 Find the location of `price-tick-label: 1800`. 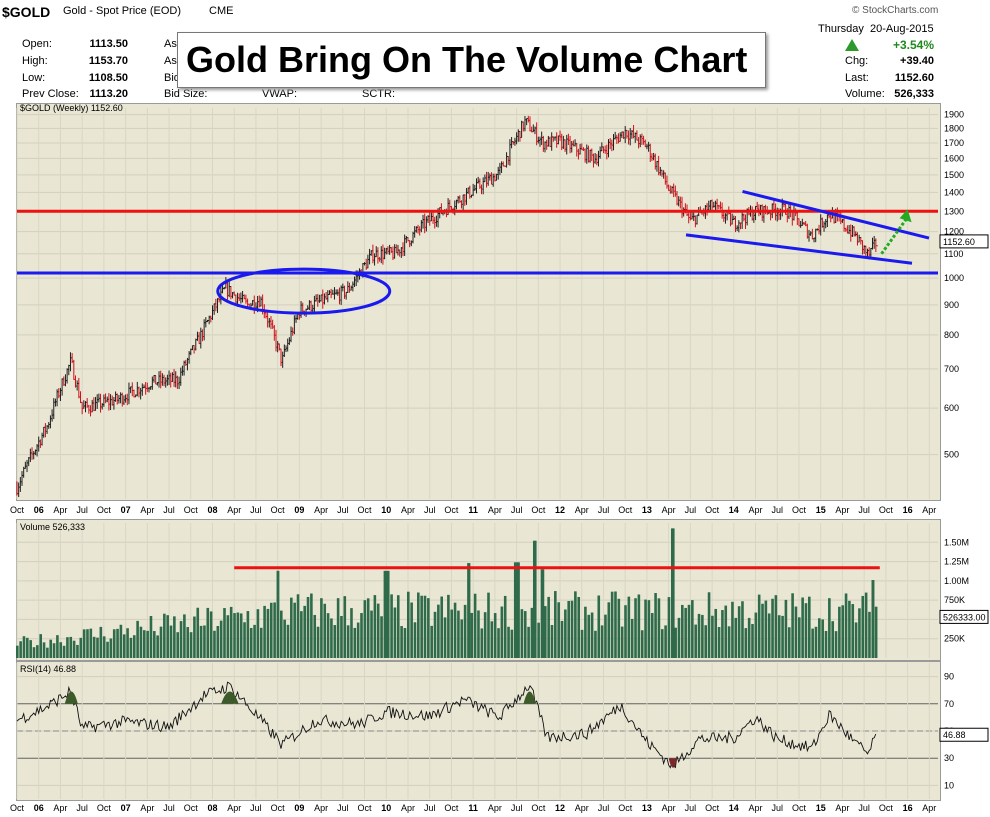

price-tick-label: 1800 is located at coordinates (954, 128).